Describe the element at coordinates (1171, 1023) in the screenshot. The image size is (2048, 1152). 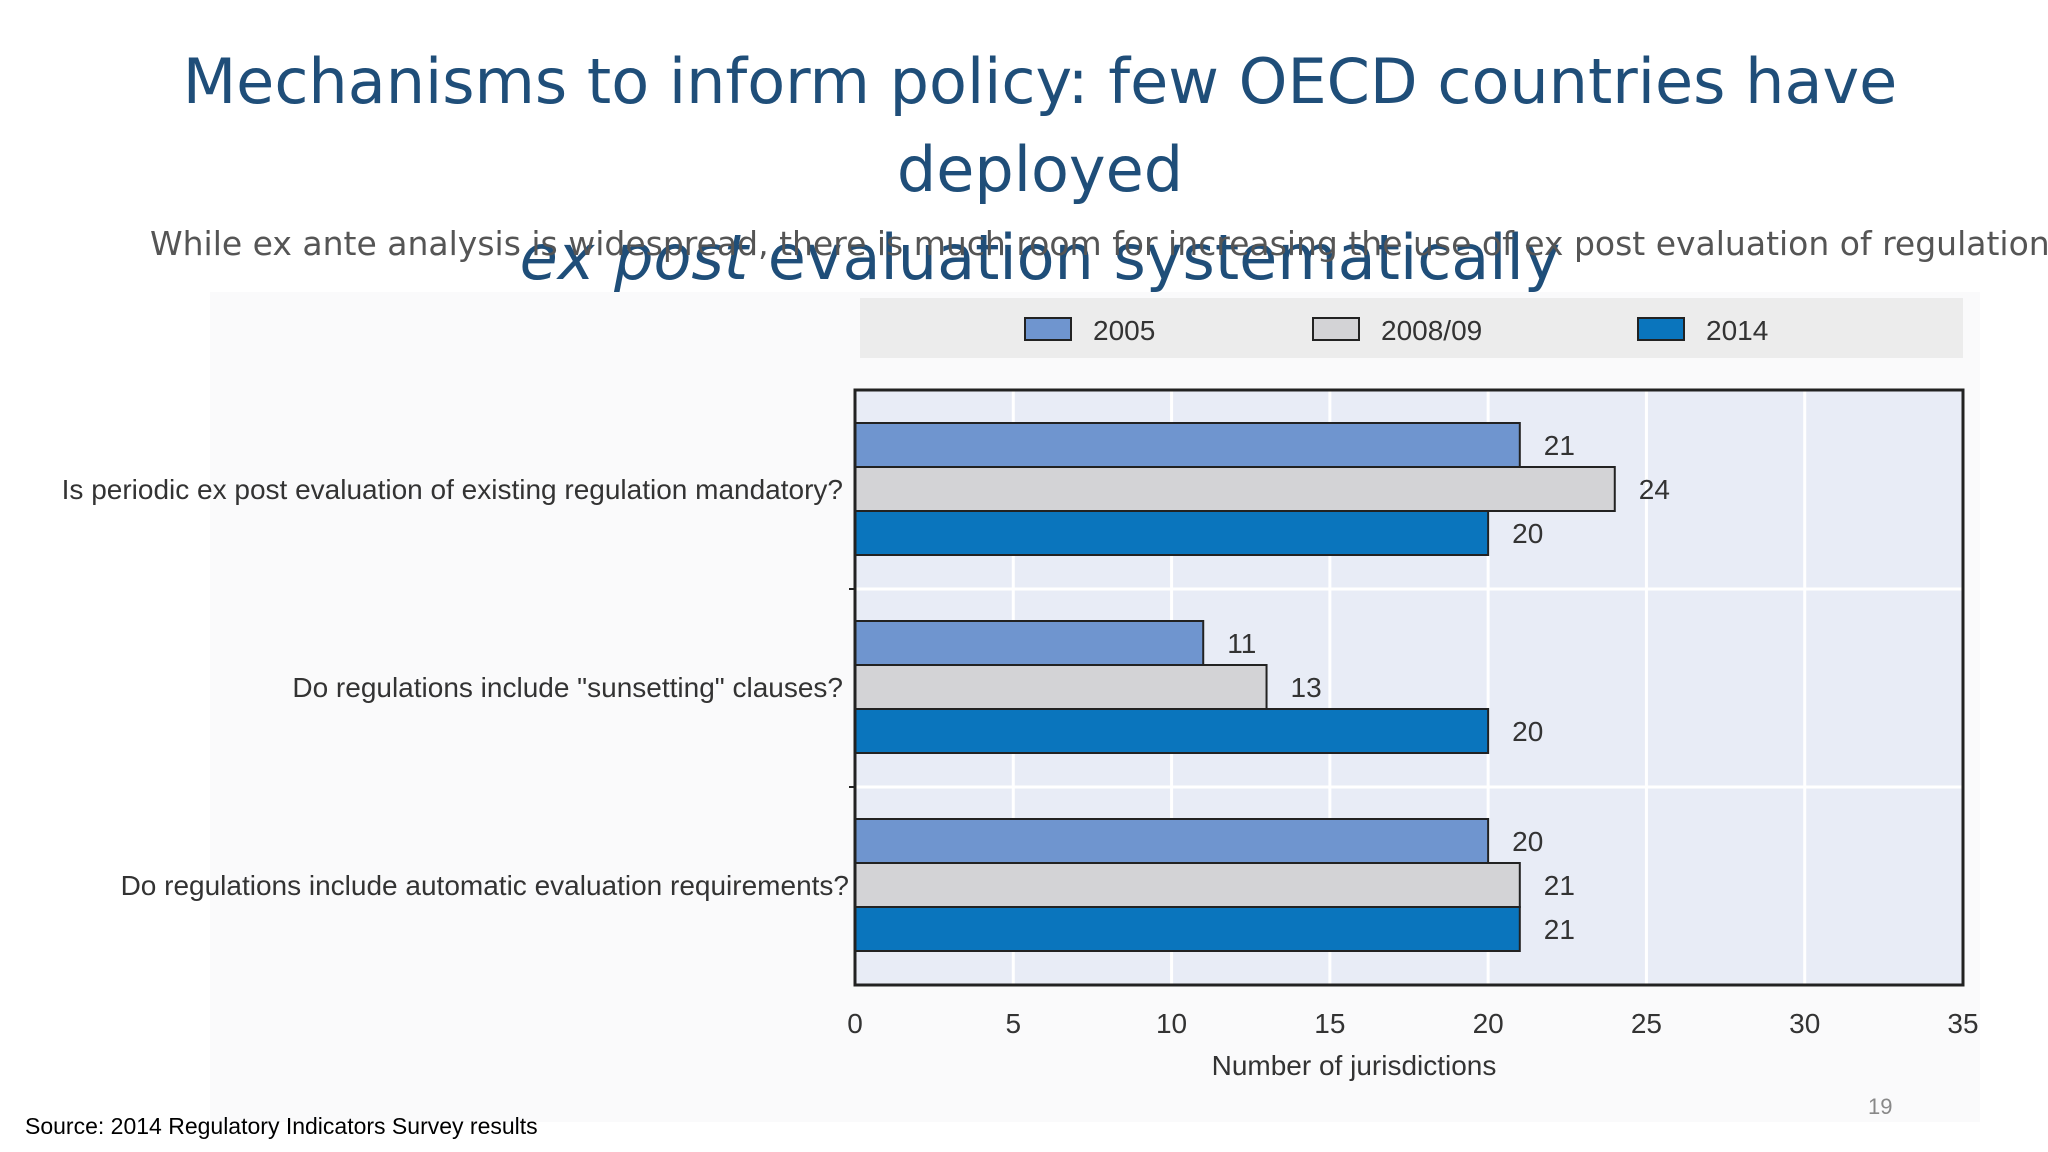
I see `x-tick-label: 10` at that location.